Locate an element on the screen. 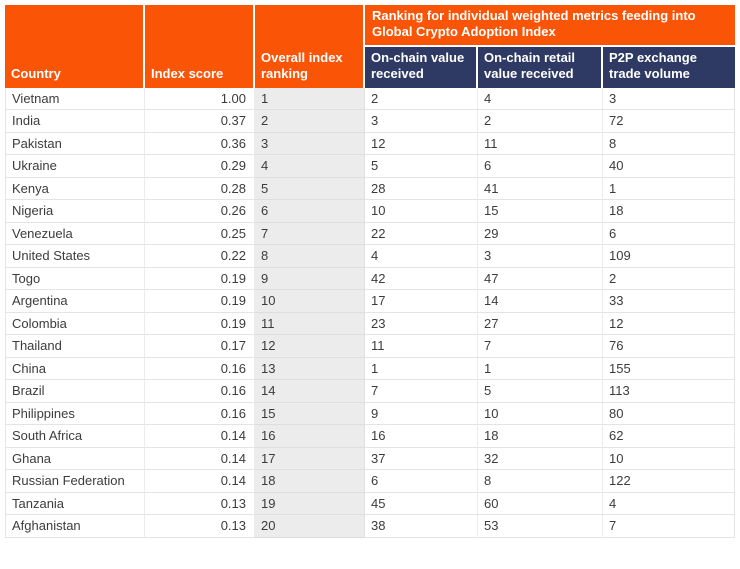  cell-m3: 122 is located at coordinates (669, 481).